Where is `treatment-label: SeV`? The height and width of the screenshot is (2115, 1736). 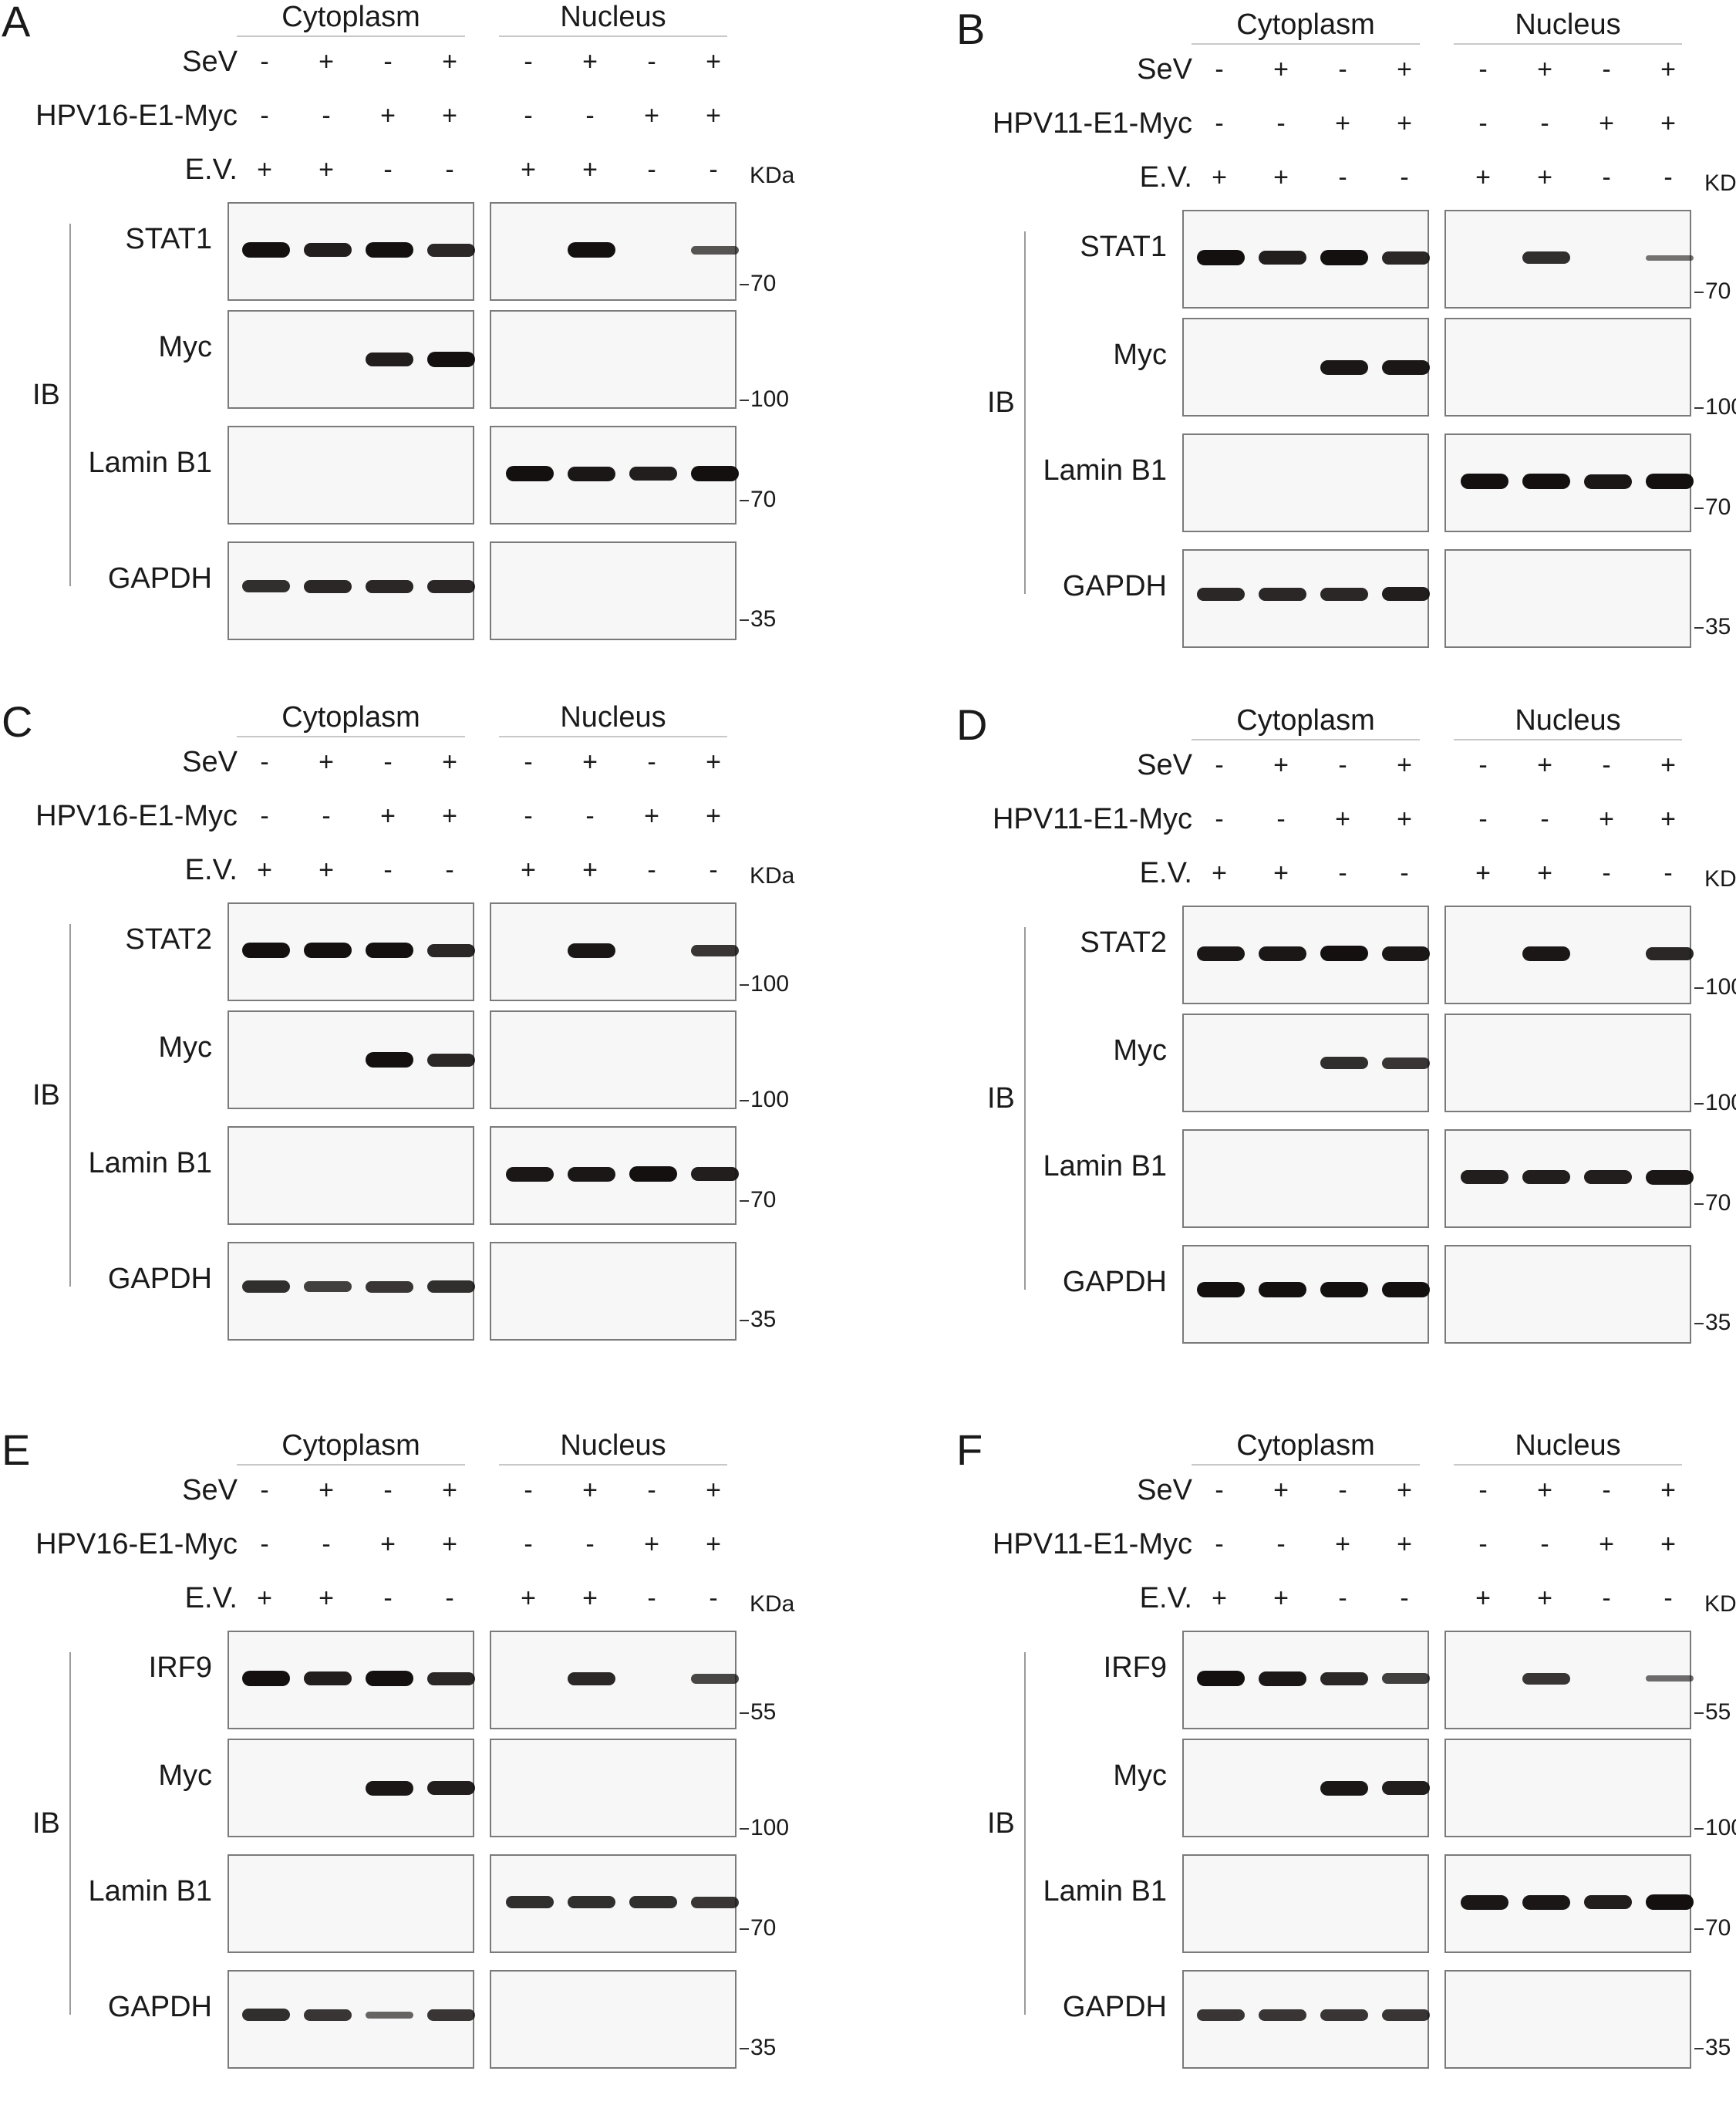
treatment-label: SeV is located at coordinates (210, 62).